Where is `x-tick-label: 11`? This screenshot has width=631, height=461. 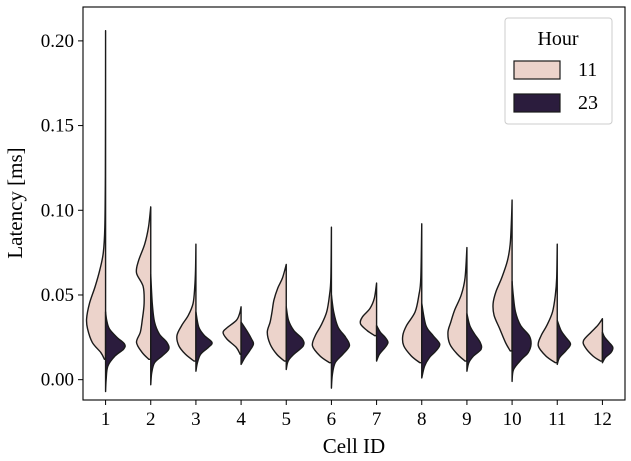 x-tick-label: 11 is located at coordinates (557, 419).